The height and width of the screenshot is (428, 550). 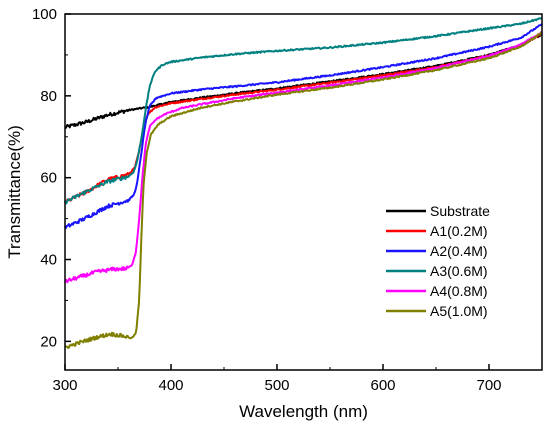 What do you see at coordinates (460, 211) in the screenshot?
I see `legend-label: Substrate` at bounding box center [460, 211].